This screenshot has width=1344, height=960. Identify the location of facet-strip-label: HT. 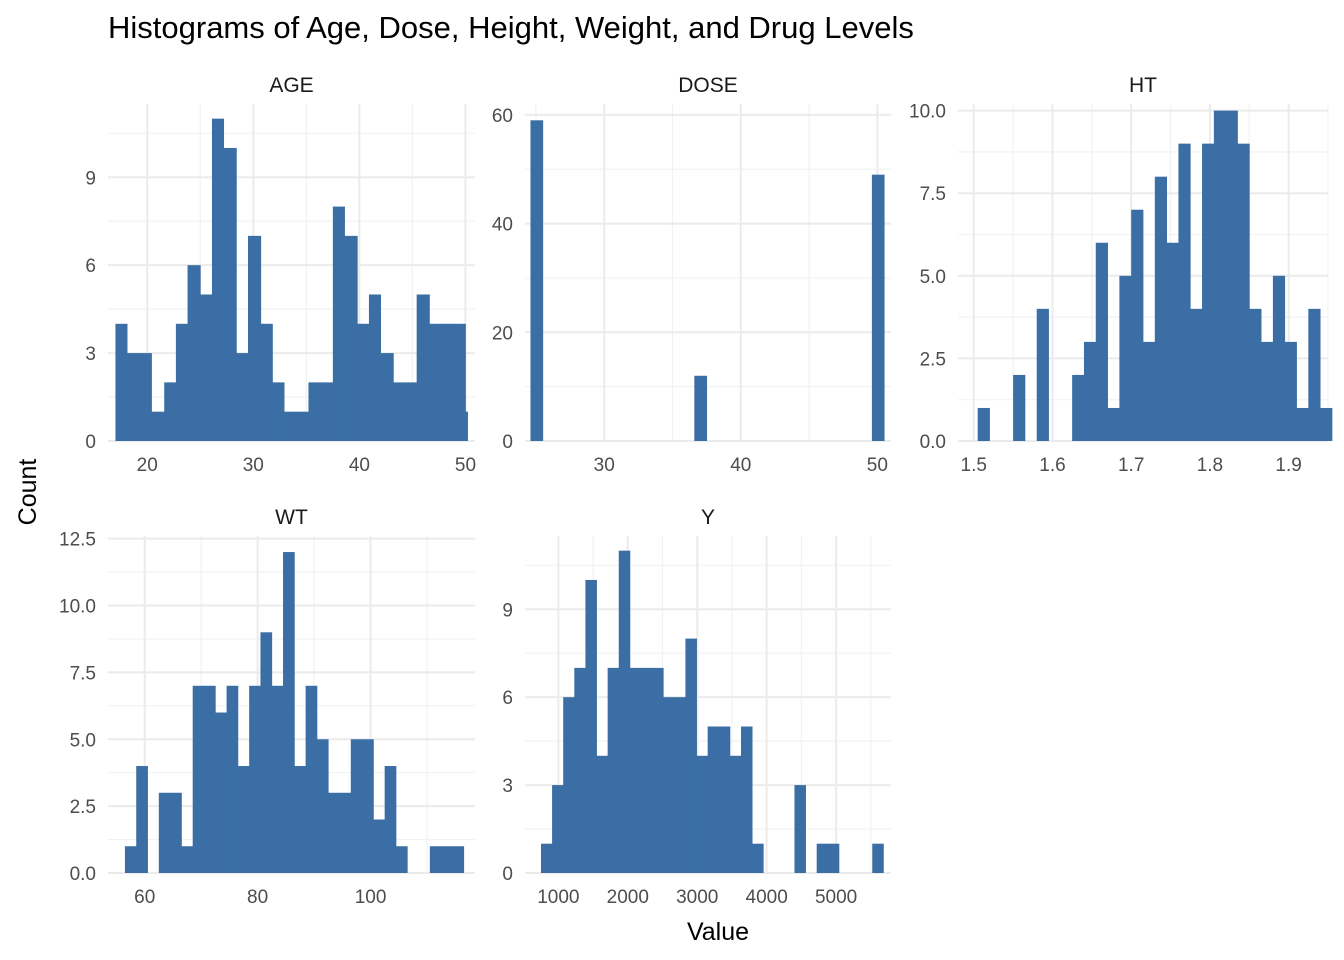
(1143, 85).